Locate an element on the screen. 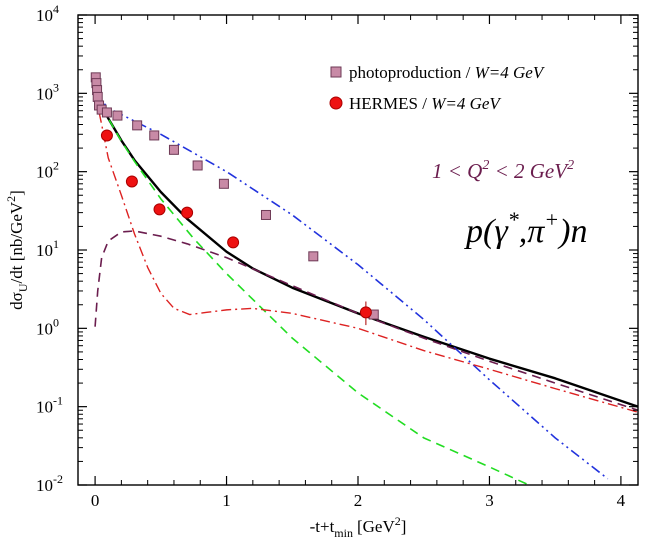 This screenshot has height=544, width=652. y-axis-label: dσU/dt [nb/GeV2] is located at coordinates (17, 250).